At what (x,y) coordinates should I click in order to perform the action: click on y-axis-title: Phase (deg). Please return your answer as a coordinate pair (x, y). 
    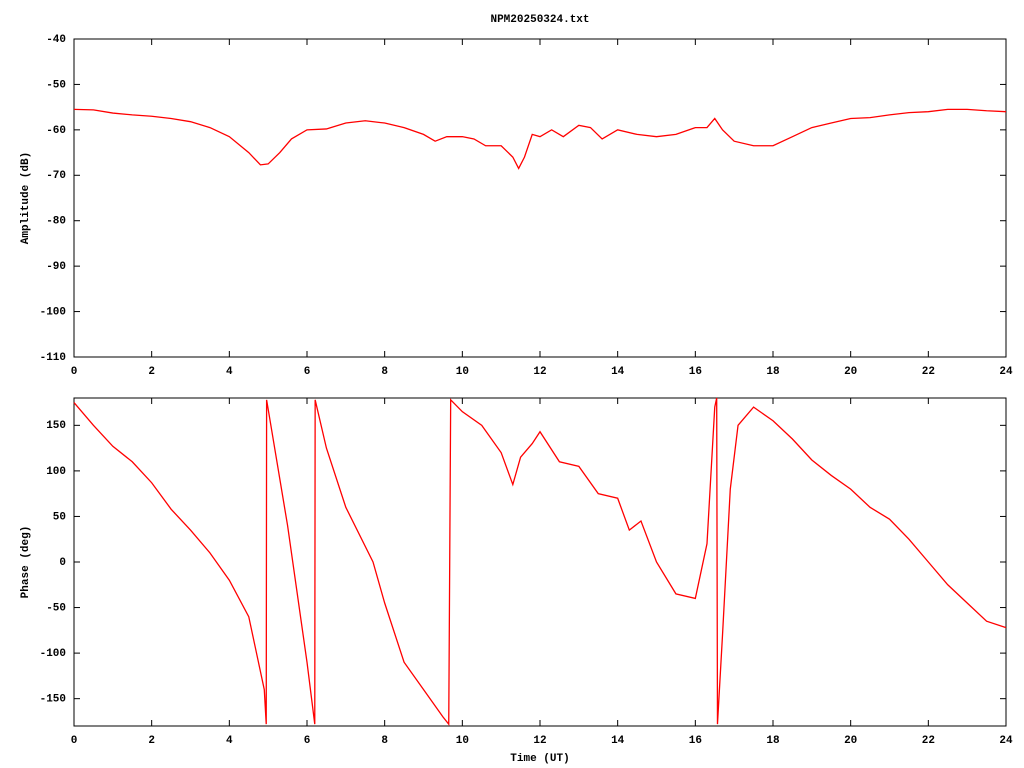
    Looking at the image, I should click on (26, 562).